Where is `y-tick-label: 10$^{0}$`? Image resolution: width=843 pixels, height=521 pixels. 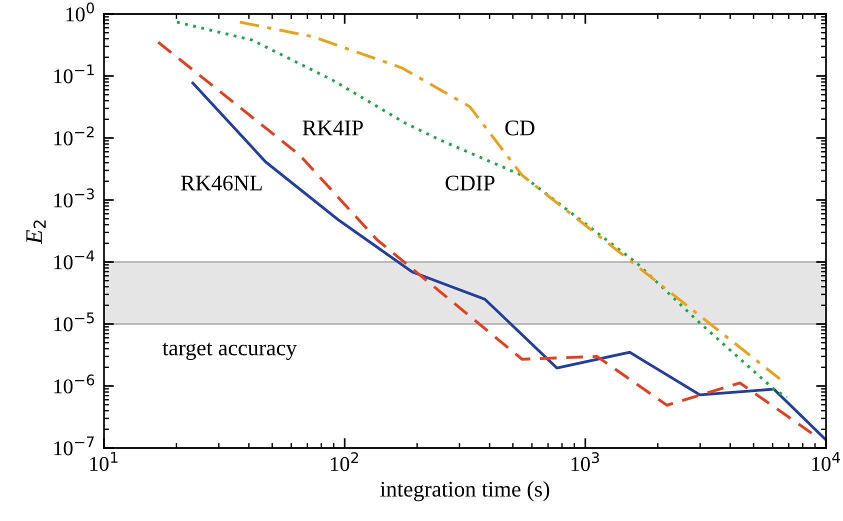
y-tick-label: 10$^{0}$ is located at coordinates (80, 12).